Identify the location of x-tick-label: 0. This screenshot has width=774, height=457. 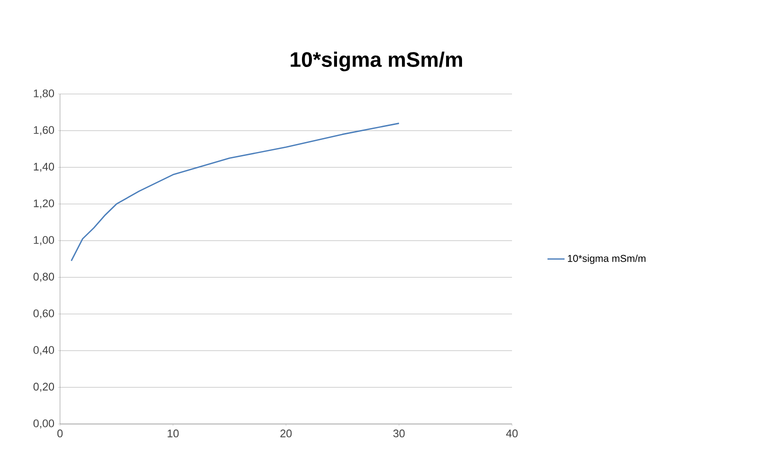
(60, 434).